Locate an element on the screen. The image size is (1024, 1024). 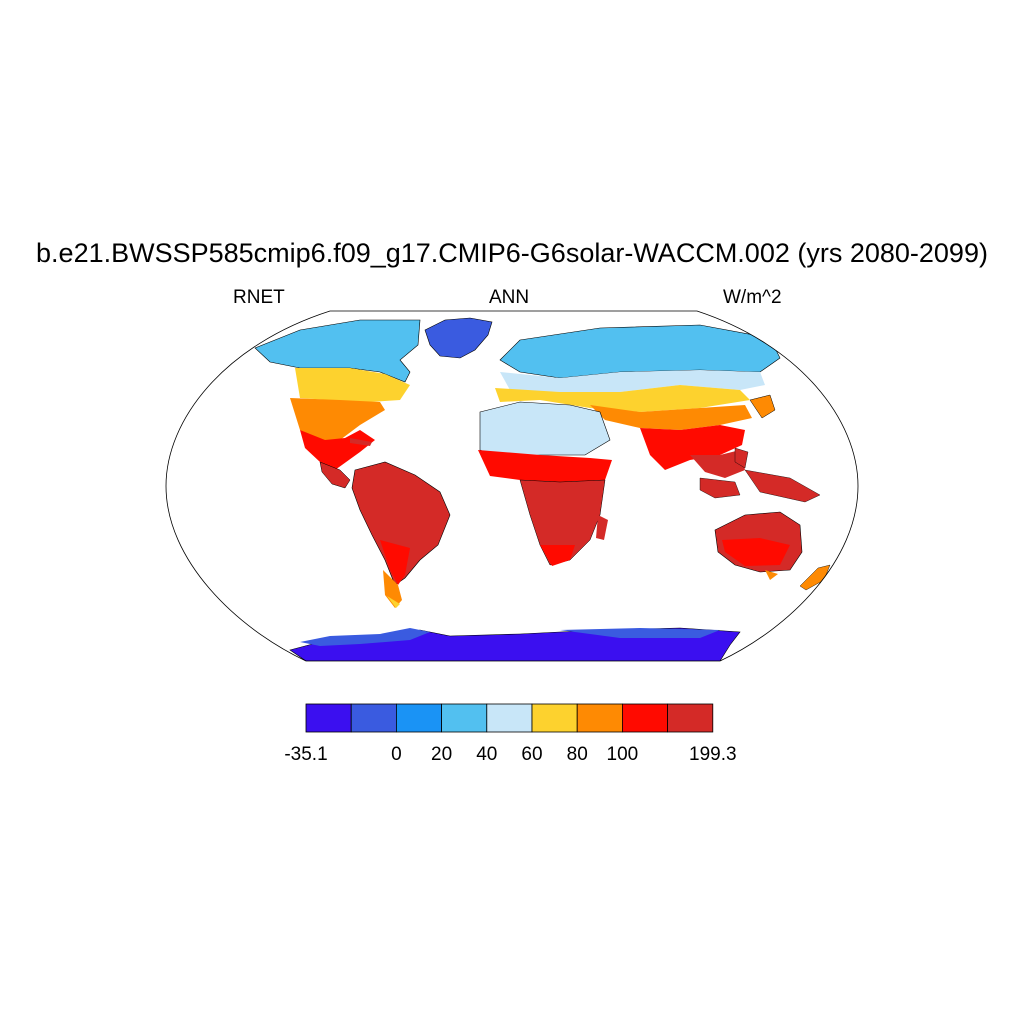
antarctica is located at coordinates (515, 644).